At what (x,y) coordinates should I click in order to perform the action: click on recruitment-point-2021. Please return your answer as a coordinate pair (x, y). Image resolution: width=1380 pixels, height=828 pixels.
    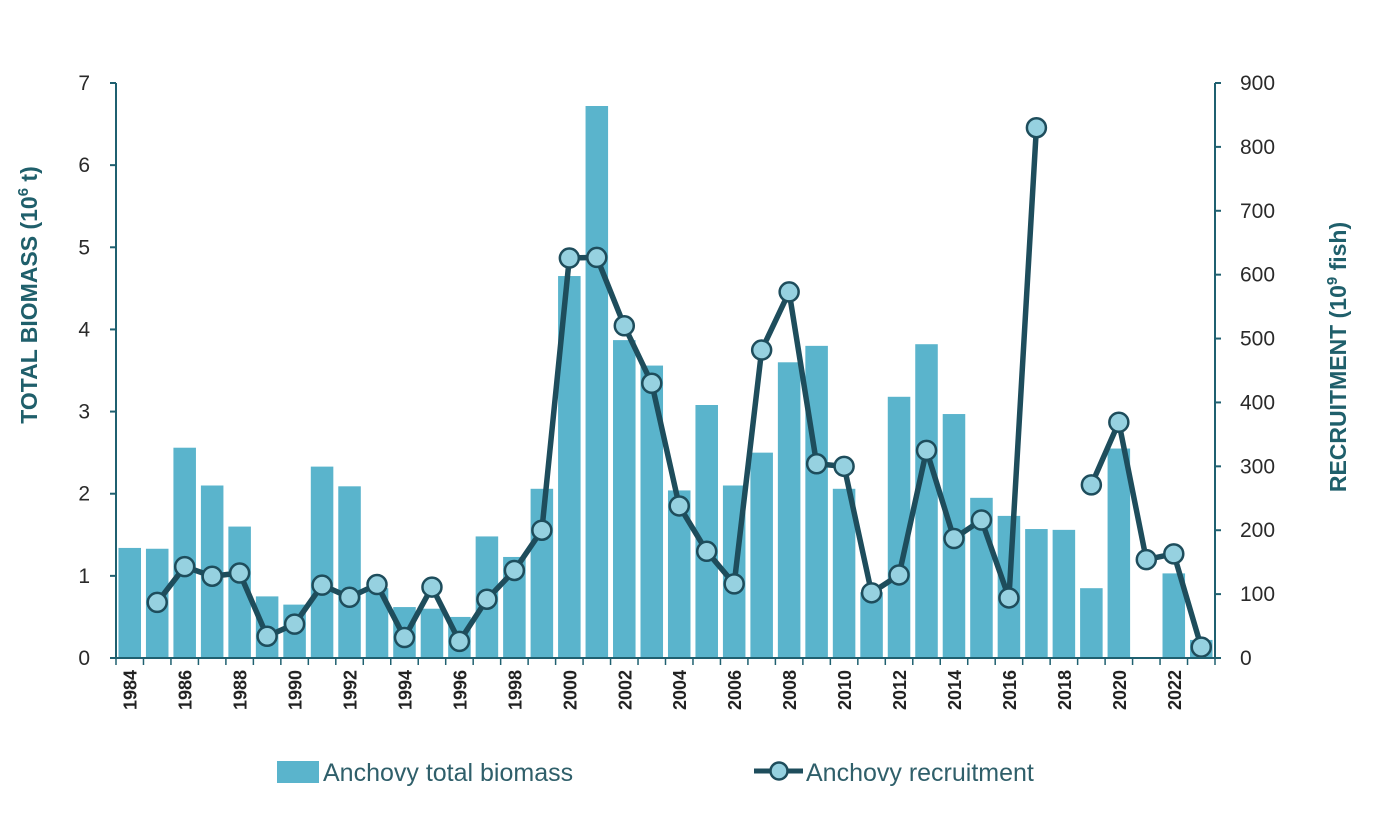
    Looking at the image, I should click on (1146, 559).